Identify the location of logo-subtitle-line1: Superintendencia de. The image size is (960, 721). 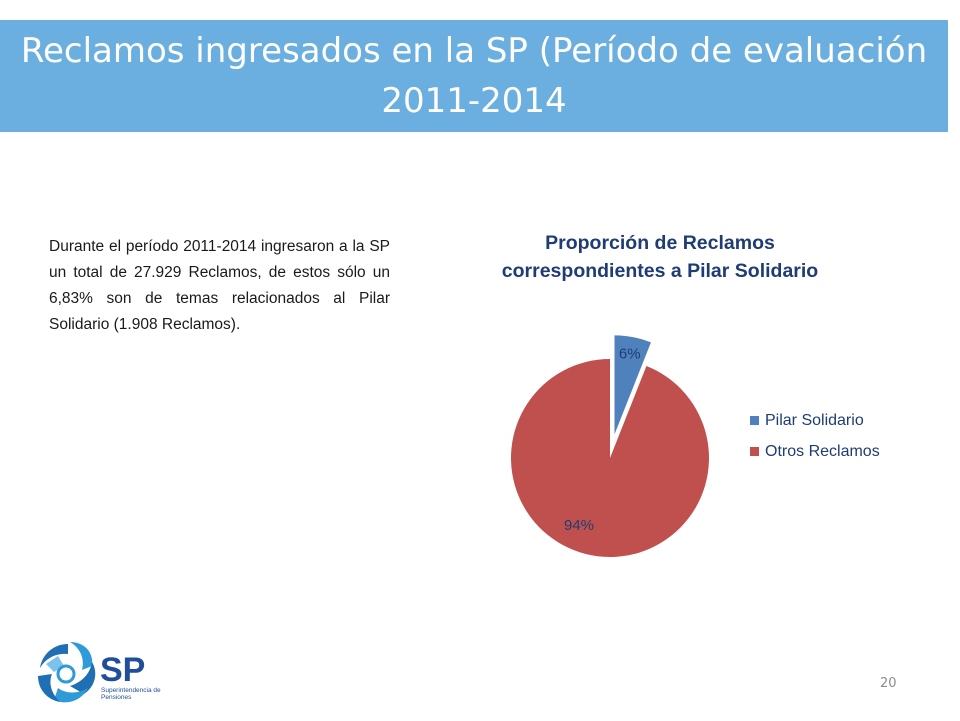
(131, 690).